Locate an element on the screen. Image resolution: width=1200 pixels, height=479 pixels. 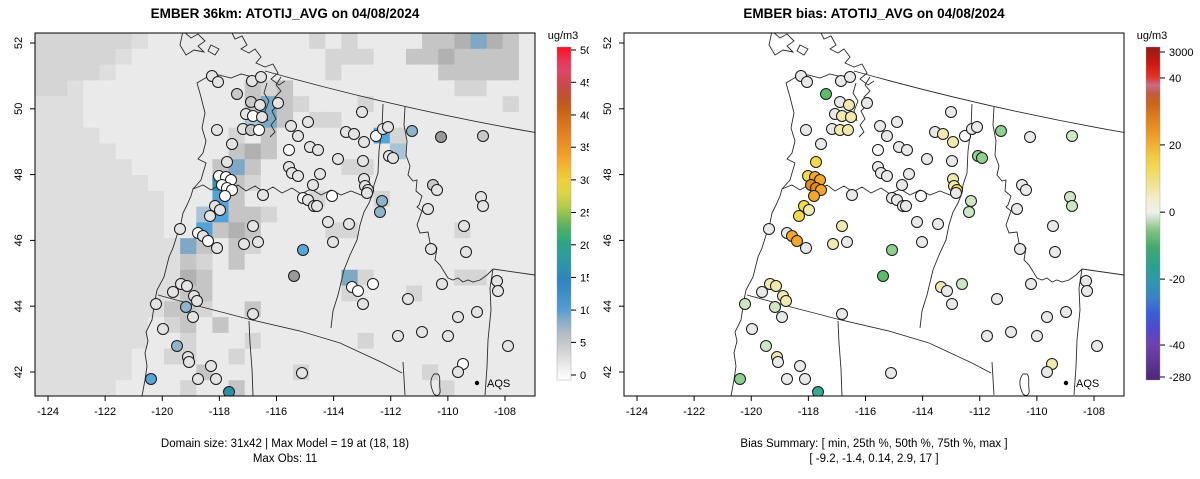
x-axis-tick-label: -118 is located at coordinates (219, 412).